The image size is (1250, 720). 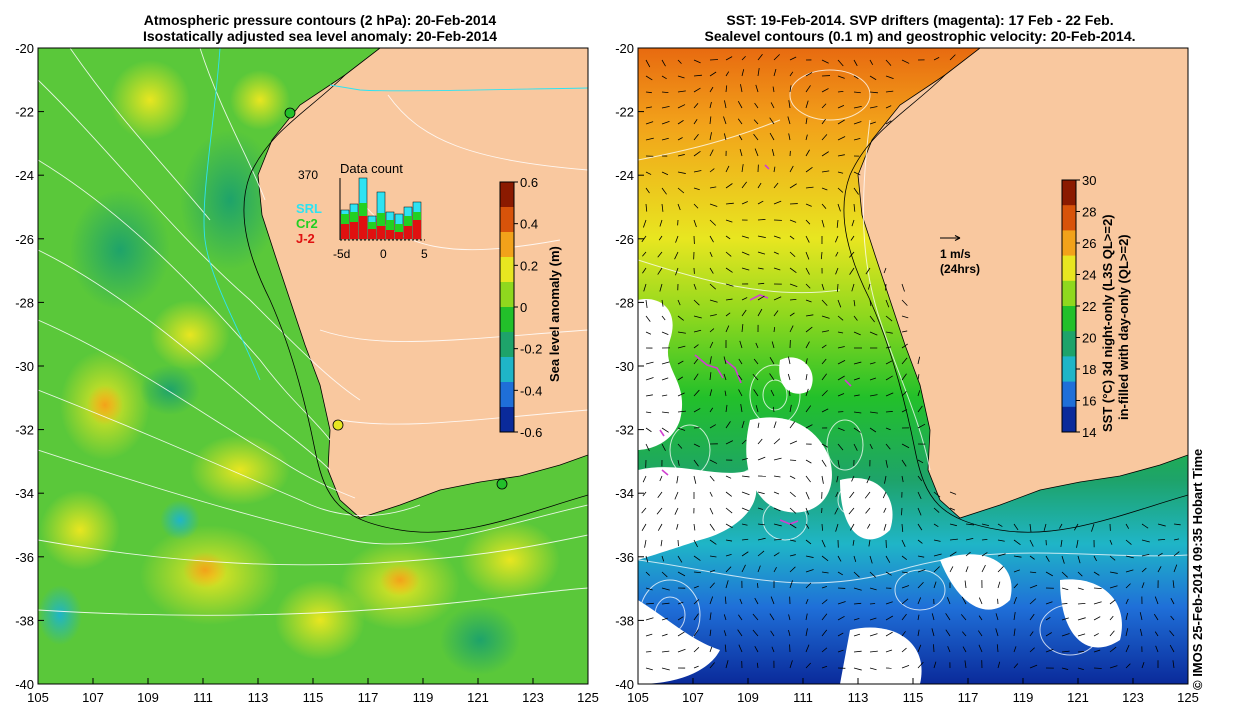 What do you see at coordinates (24, 239) in the screenshot?
I see `y-tick-label: -26` at bounding box center [24, 239].